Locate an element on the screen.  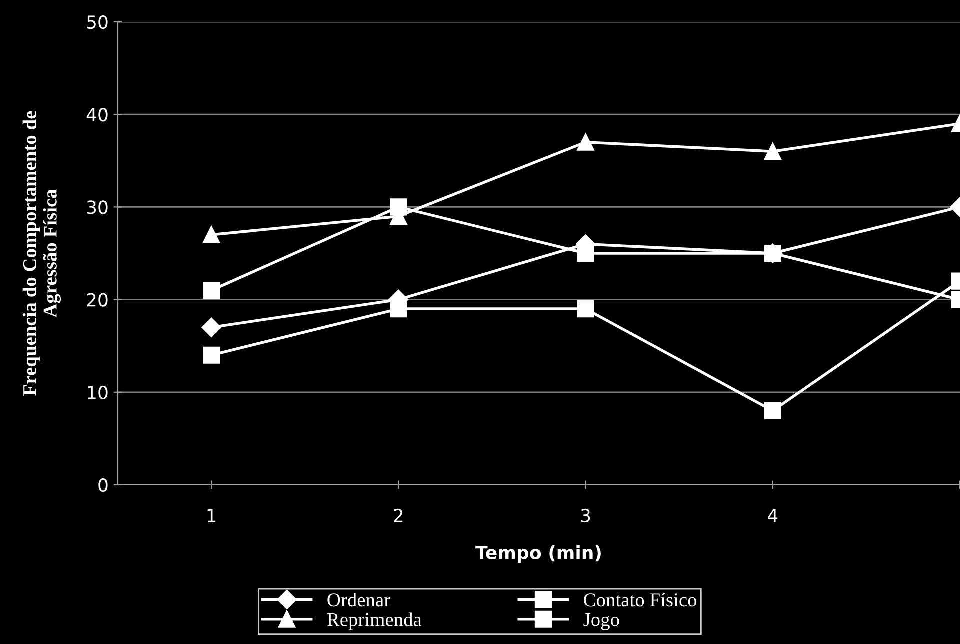
y-tick-label: 20 is located at coordinates (97, 300).